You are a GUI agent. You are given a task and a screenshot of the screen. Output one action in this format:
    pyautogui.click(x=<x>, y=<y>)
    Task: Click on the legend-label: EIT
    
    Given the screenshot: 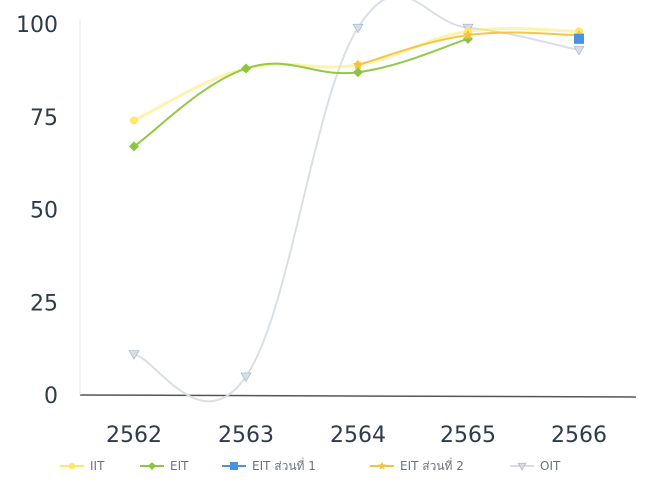 What is the action you would take?
    pyautogui.click(x=179, y=466)
    